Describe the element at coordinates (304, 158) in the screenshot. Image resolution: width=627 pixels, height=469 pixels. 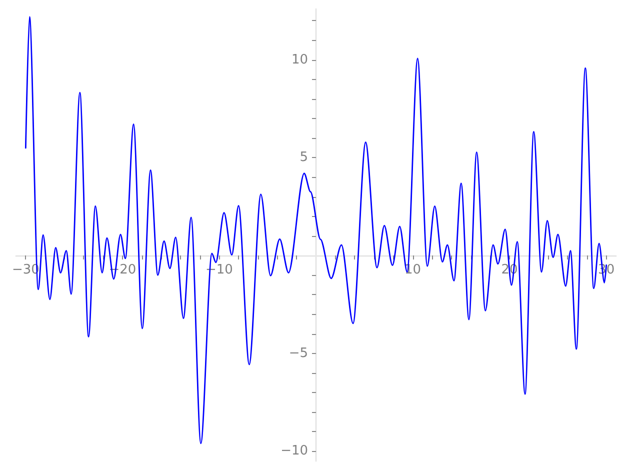
I see `y-tick-label: 5` at that location.